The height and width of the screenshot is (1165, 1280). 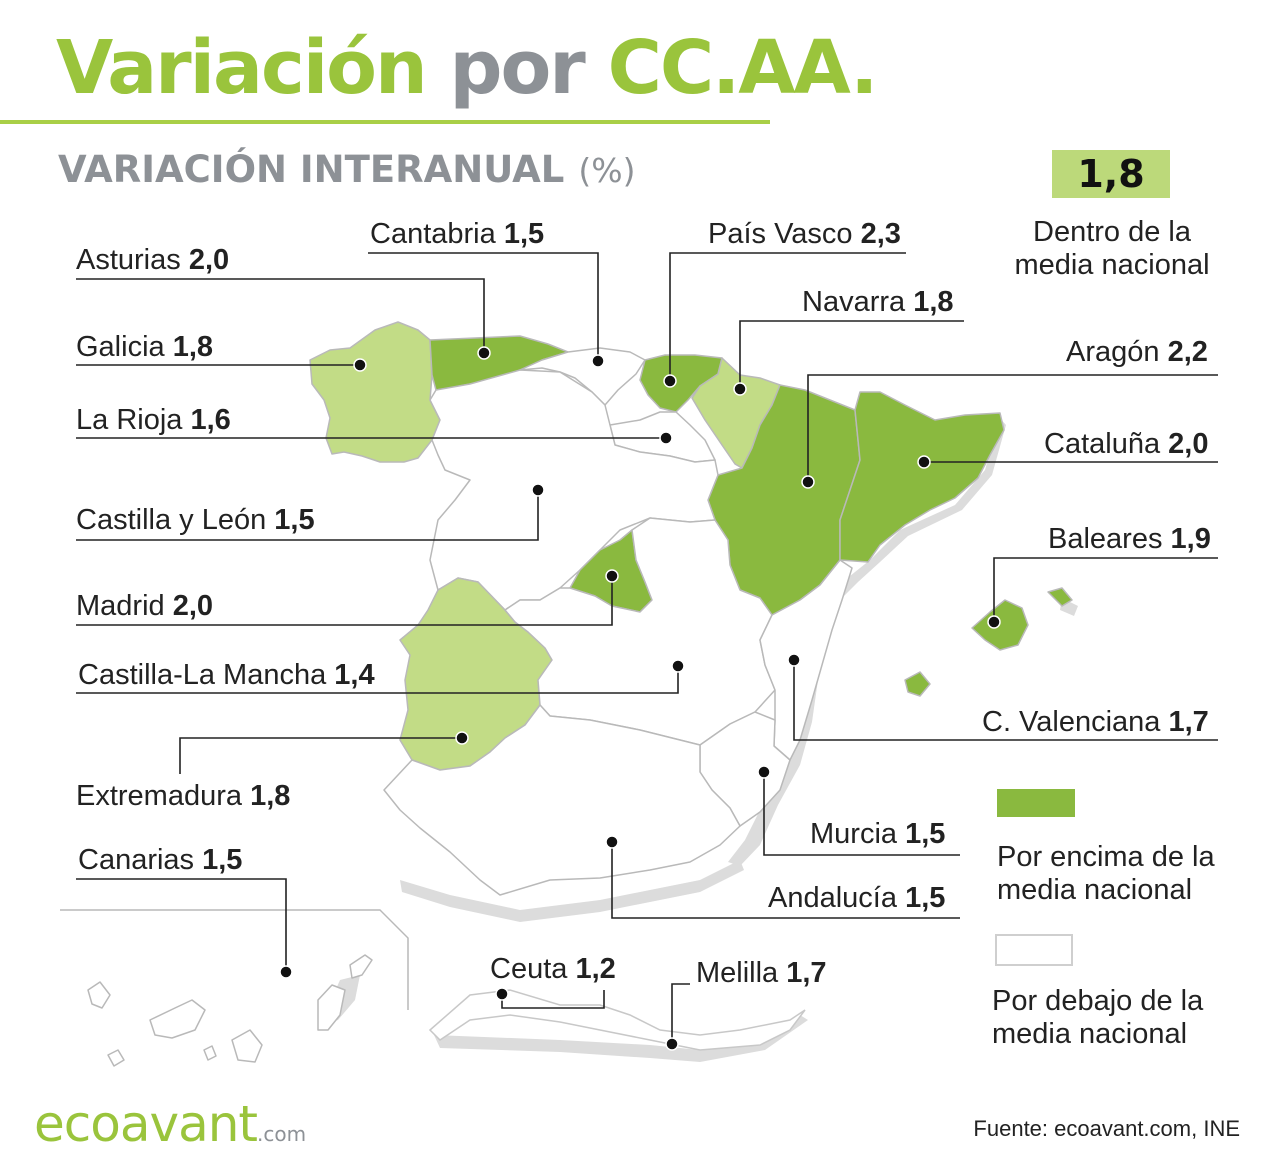 I want to click on marker-navarra, so click(x=740, y=389).